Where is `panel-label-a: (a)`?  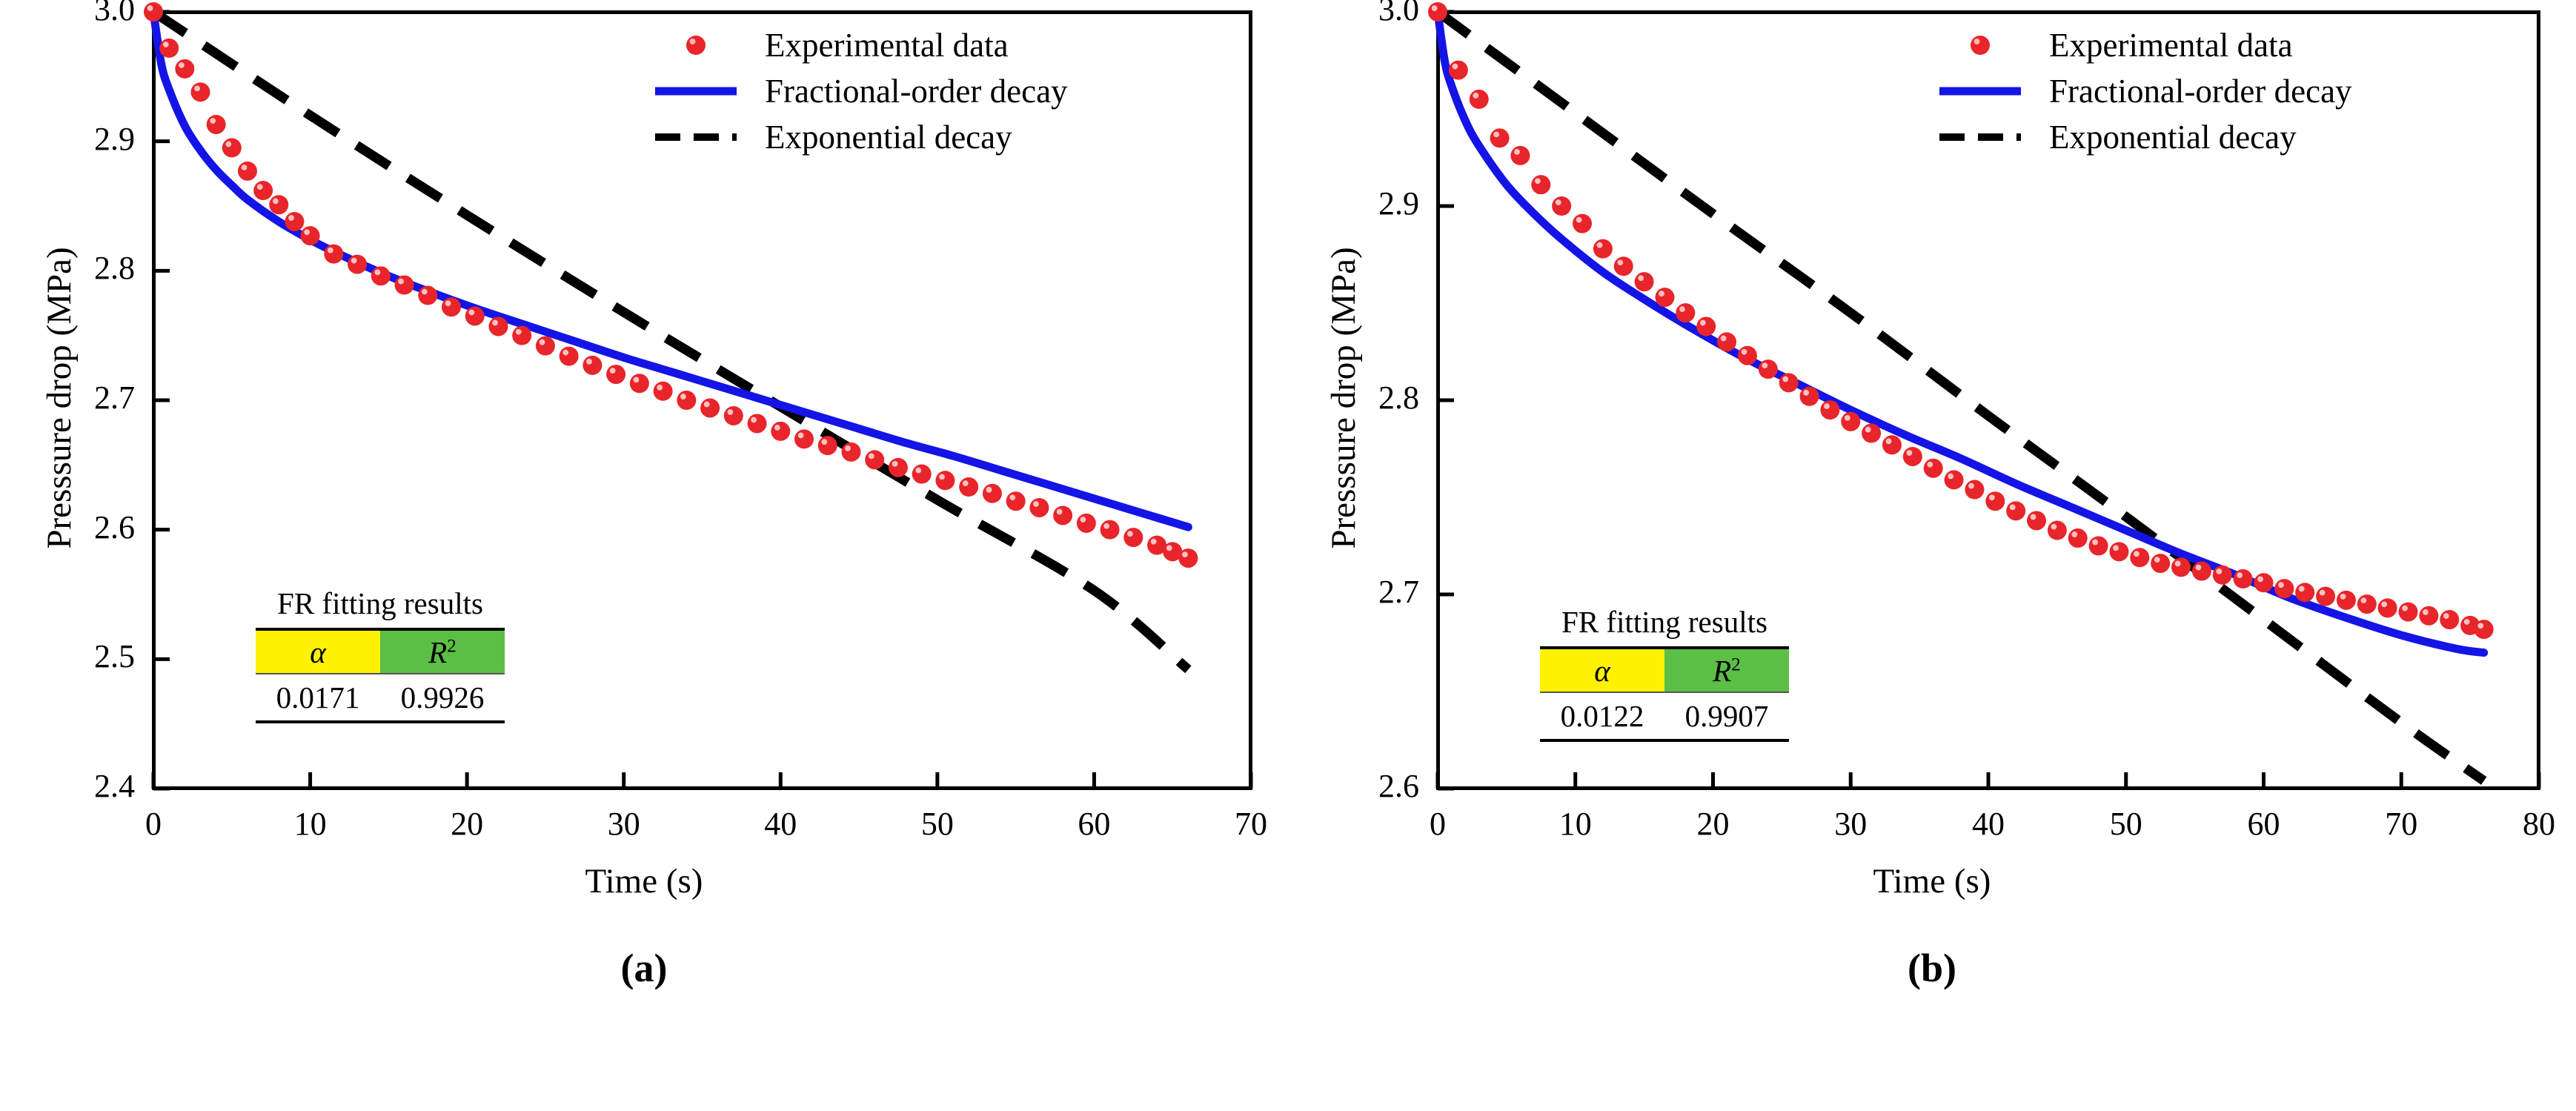
panel-label-a: (a) is located at coordinates (644, 968).